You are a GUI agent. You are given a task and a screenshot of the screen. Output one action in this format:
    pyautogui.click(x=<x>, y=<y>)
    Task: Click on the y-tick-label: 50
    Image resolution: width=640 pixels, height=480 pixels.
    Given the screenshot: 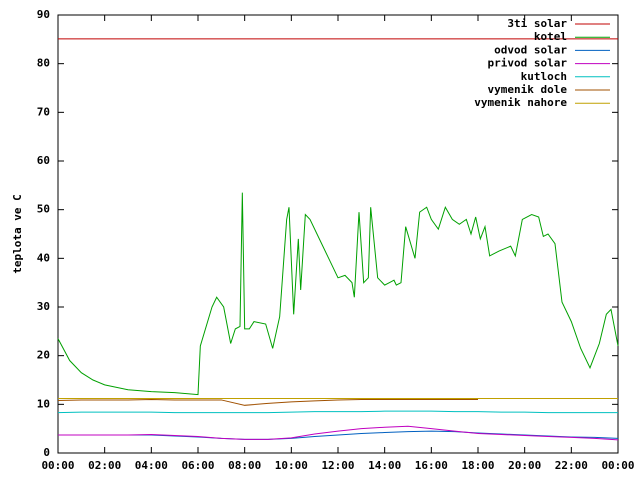 What is the action you would take?
    pyautogui.click(x=43, y=209)
    